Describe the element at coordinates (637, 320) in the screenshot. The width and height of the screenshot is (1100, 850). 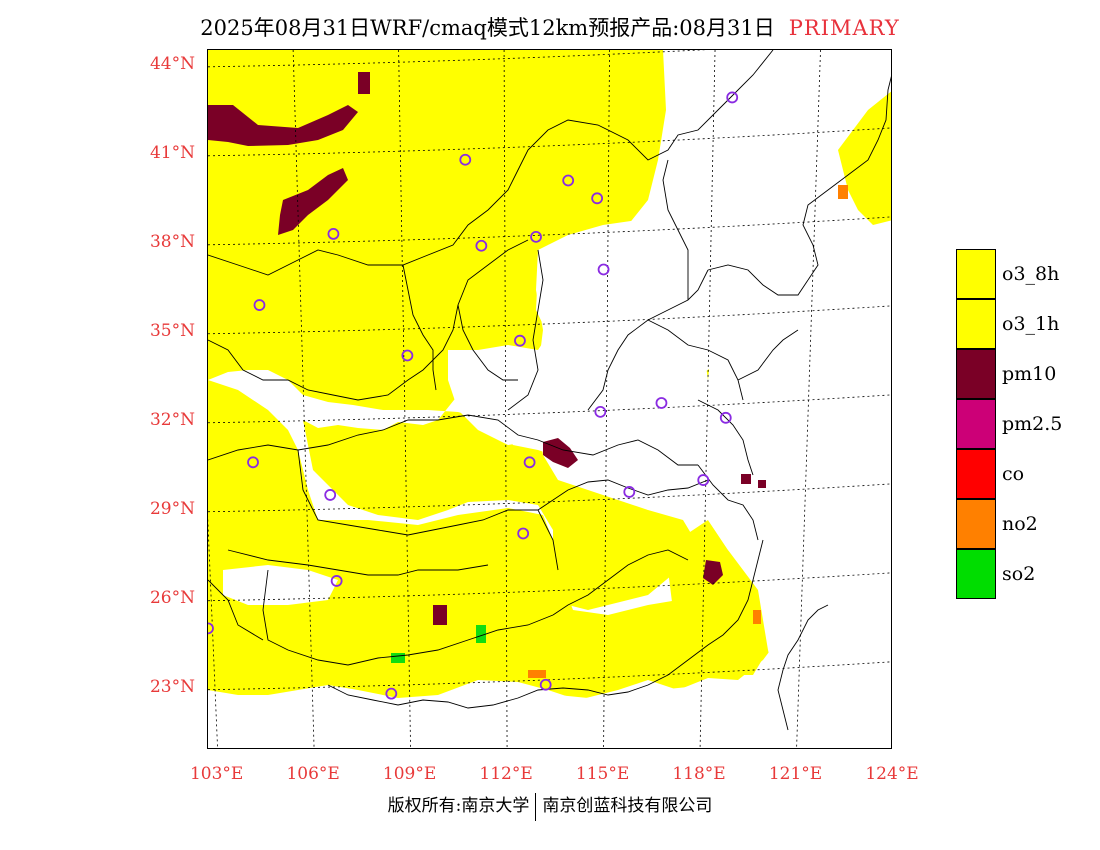
I see `clear-area-north-china` at that location.